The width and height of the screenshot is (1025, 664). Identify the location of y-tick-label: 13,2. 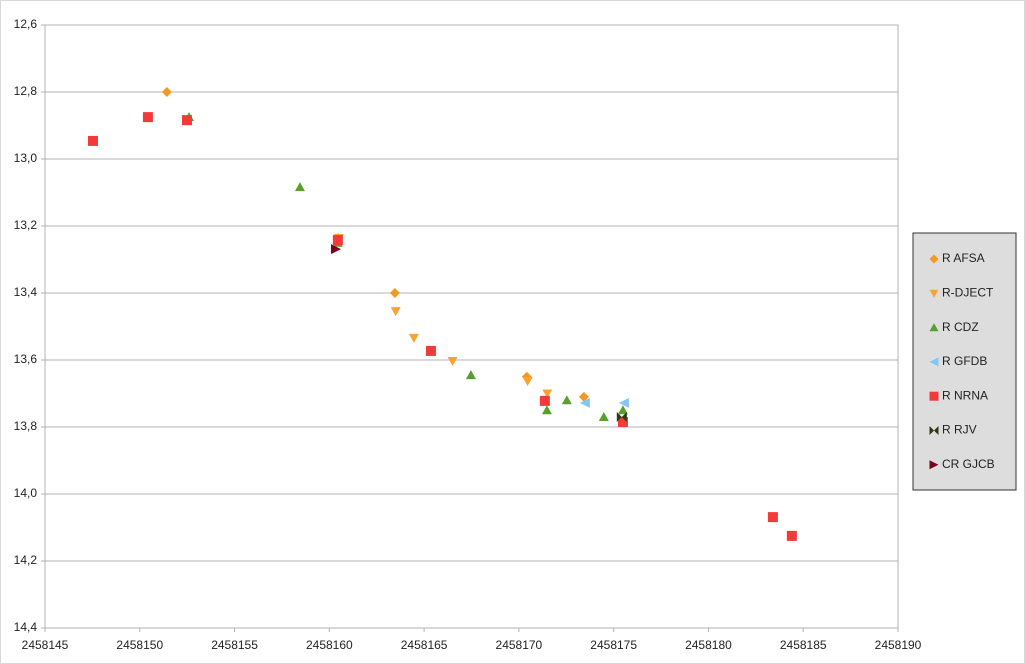
(26, 225).